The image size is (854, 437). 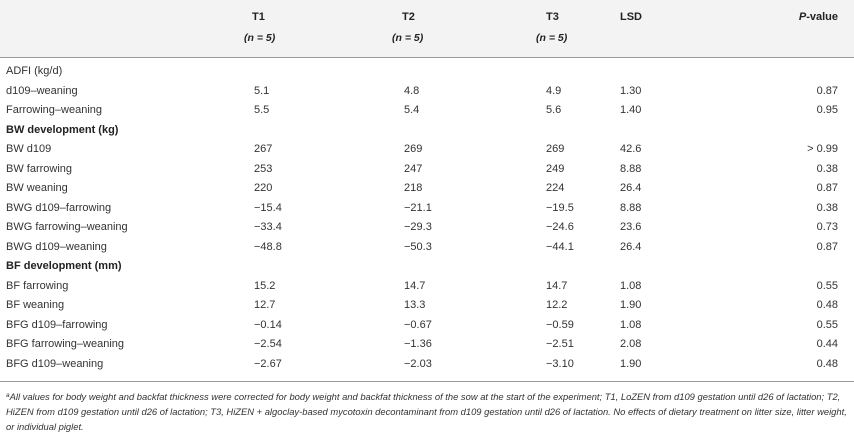 I want to click on cell-t1: 220, so click(x=263, y=188).